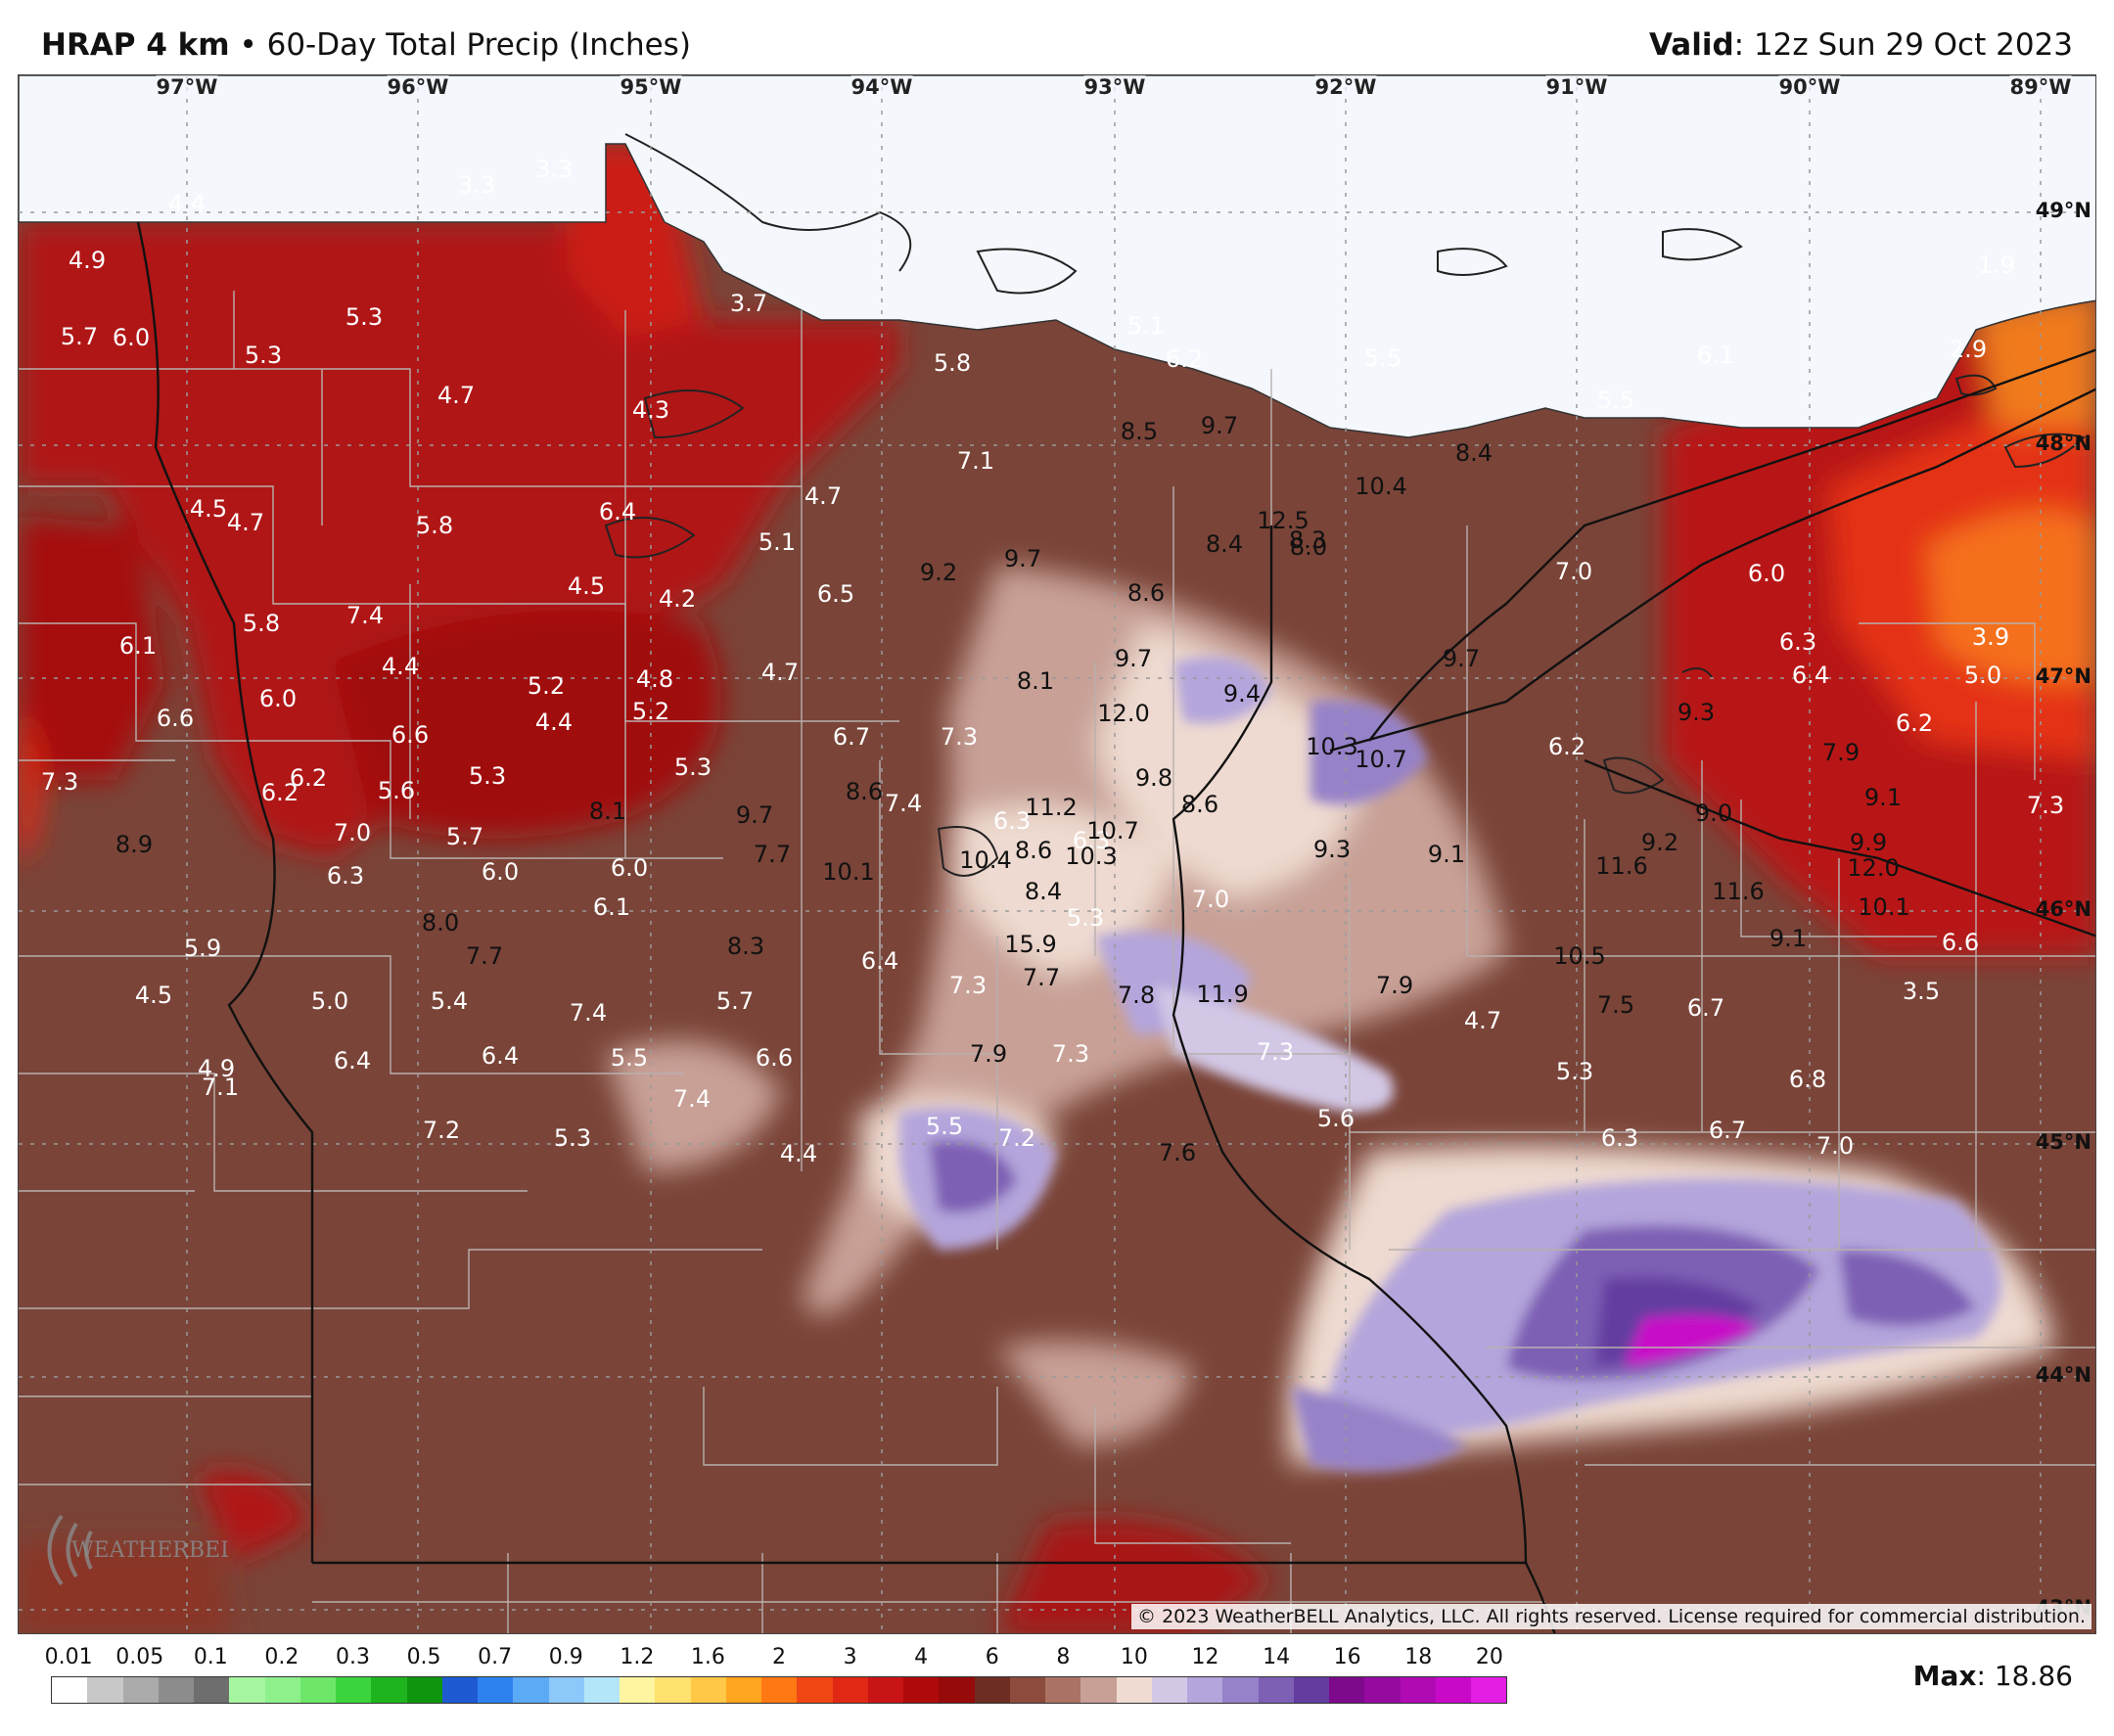 This screenshot has height=1736, width=2114. I want to click on precip-value-label: 4.2, so click(677, 599).